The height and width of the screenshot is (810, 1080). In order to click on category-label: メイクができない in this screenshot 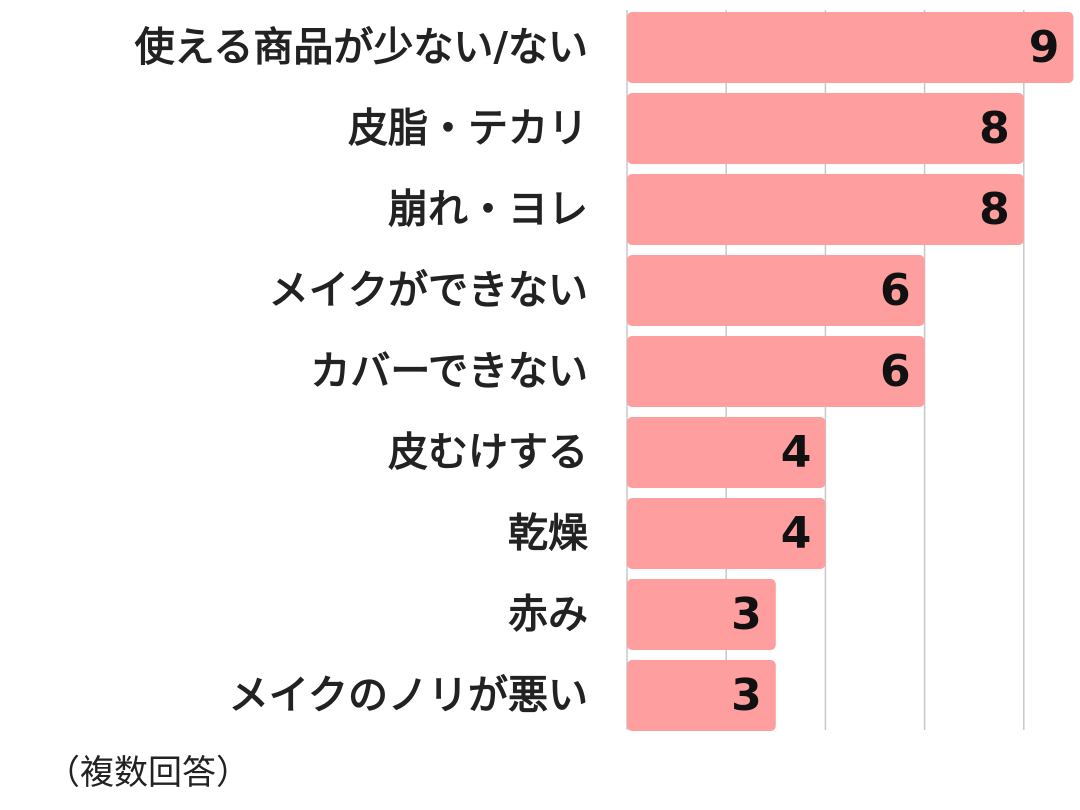, I will do `click(428, 291)`.